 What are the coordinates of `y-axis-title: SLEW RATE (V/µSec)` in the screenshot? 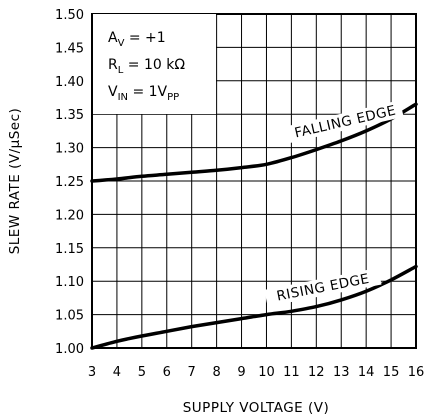 It's located at (15, 181).